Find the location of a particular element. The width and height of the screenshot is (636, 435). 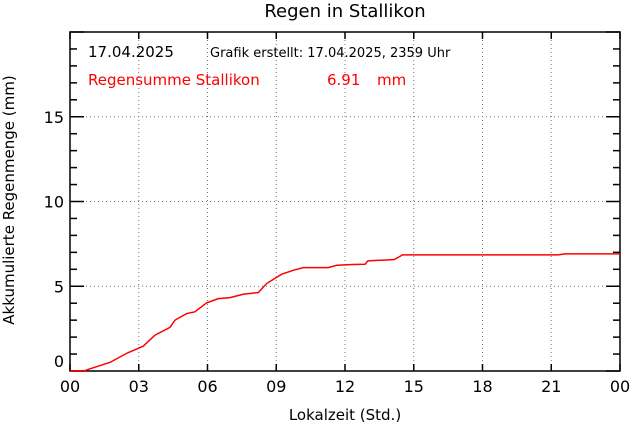

y-tick-label: 5 is located at coordinates (59, 286).